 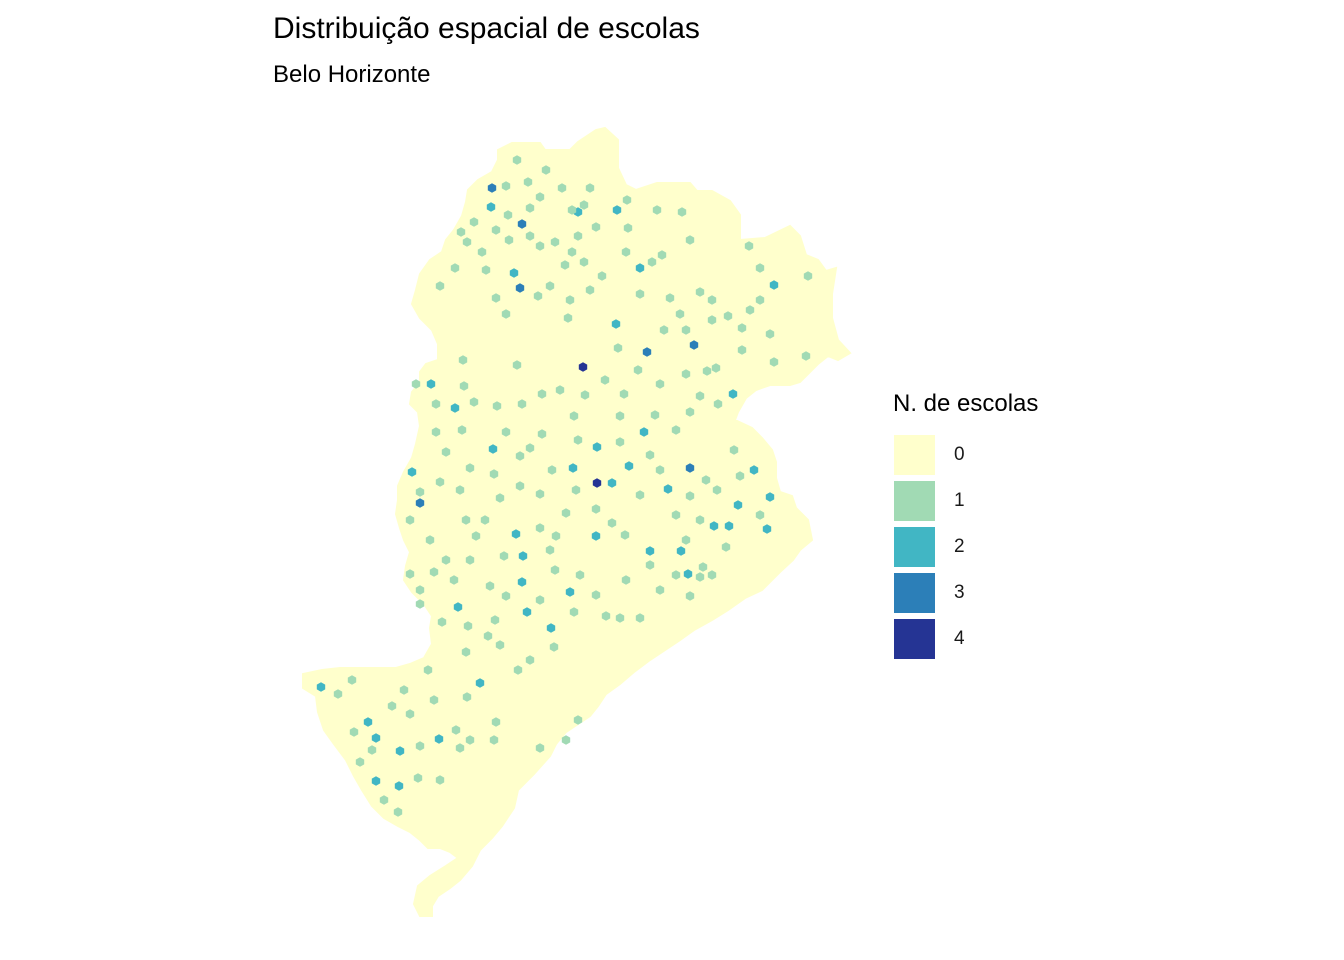 What do you see at coordinates (352, 74) in the screenshot?
I see `map-subtitle: Belo Horizonte` at bounding box center [352, 74].